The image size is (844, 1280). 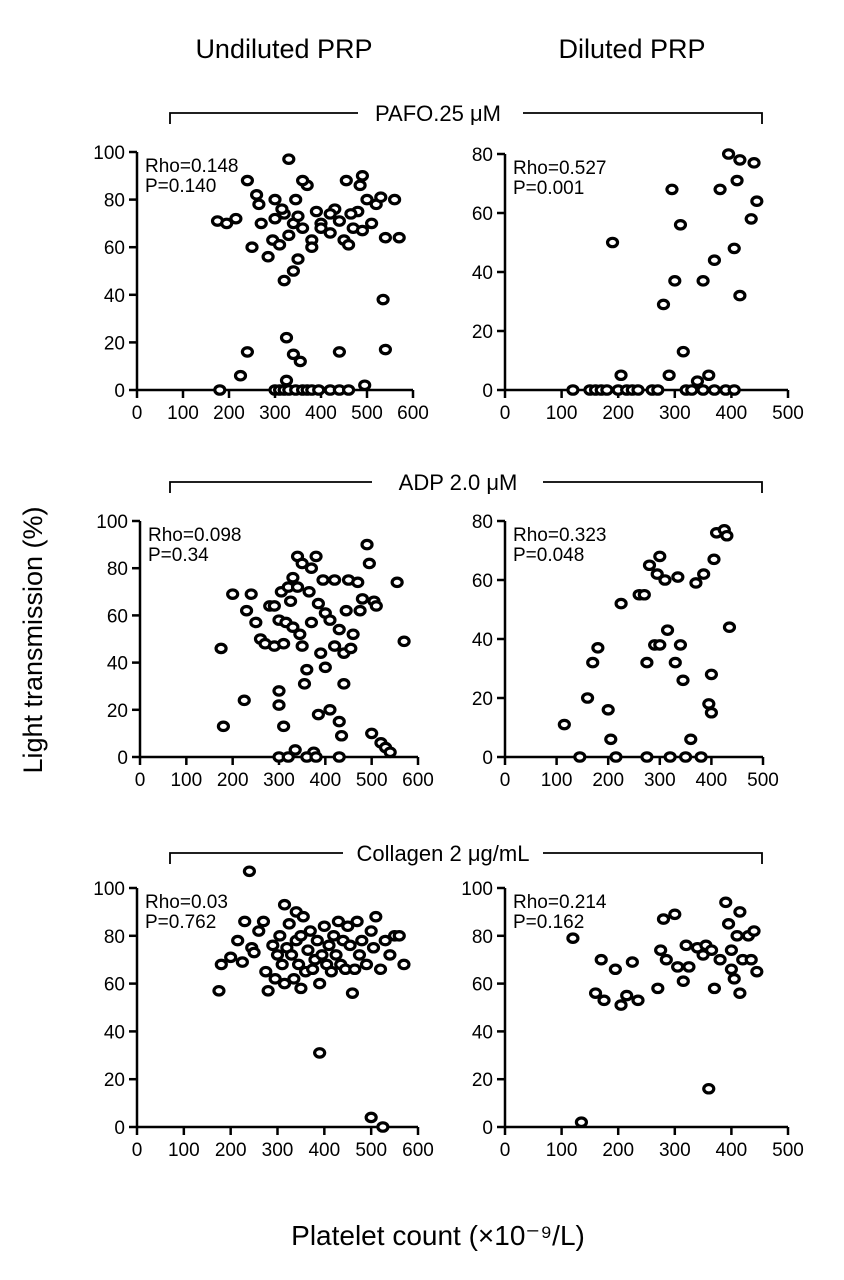 I want to click on group-label-adp: ADP 2.0 μM, so click(x=458, y=482).